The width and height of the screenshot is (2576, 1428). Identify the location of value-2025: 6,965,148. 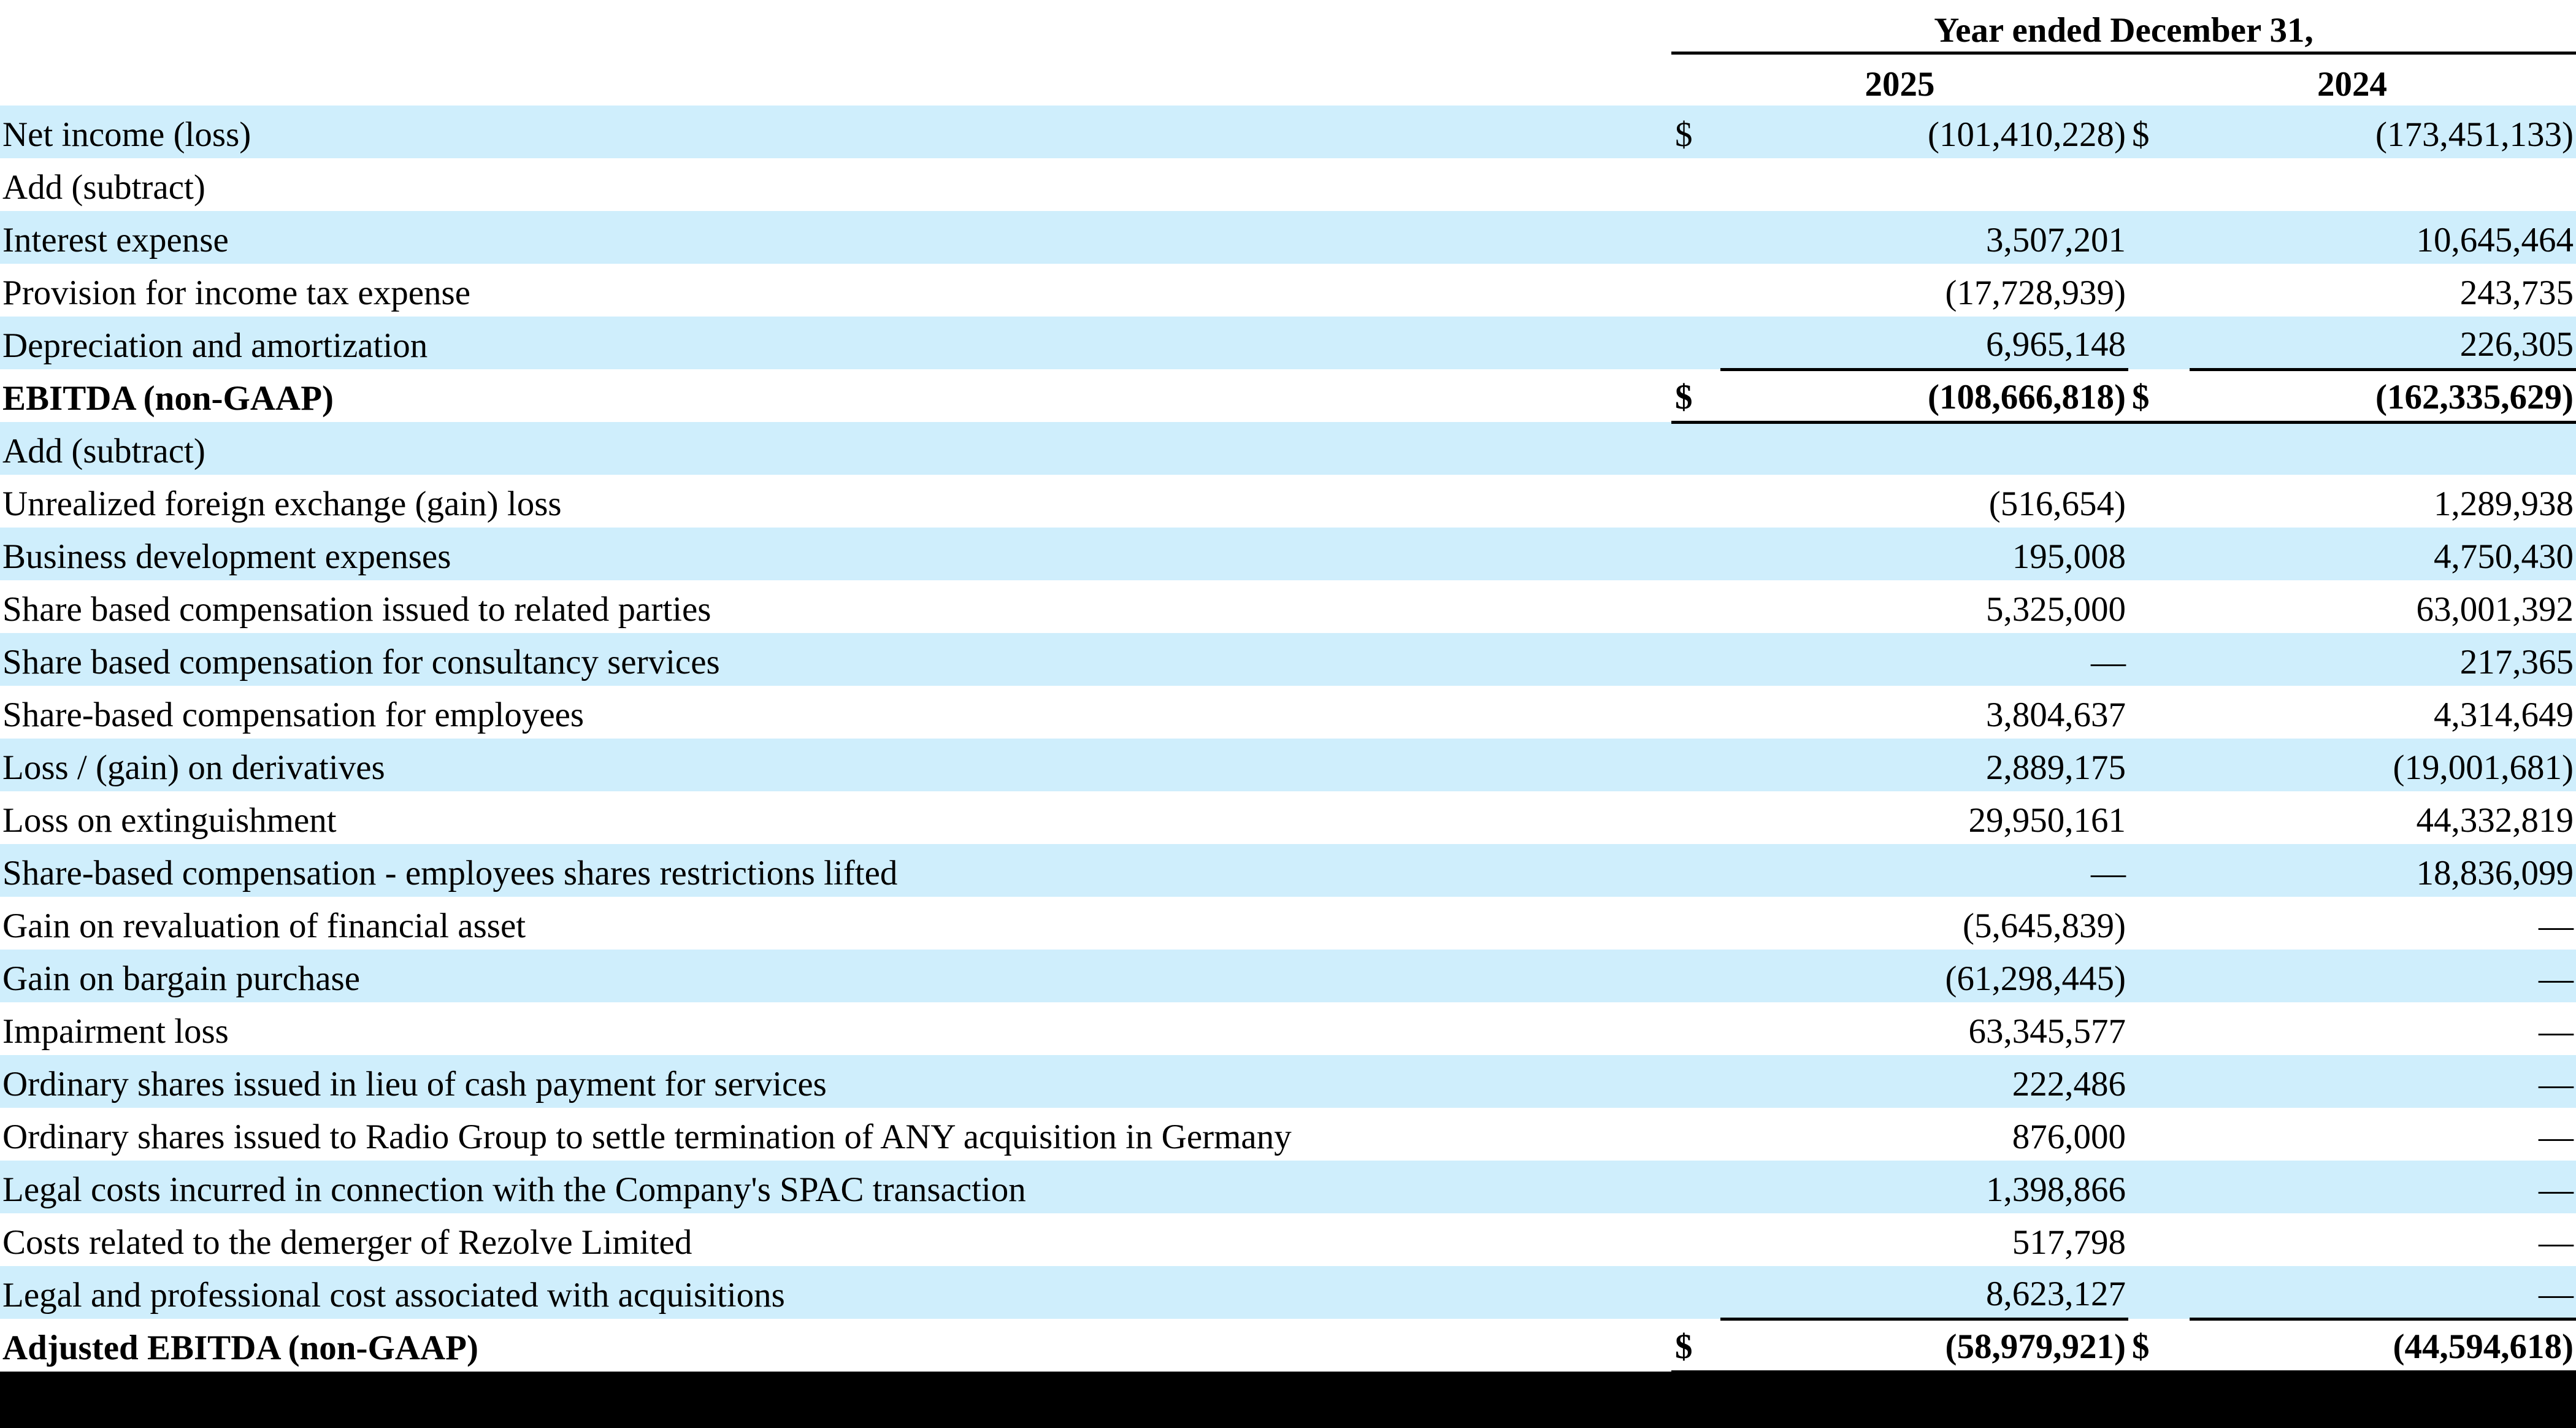
(1924, 343).